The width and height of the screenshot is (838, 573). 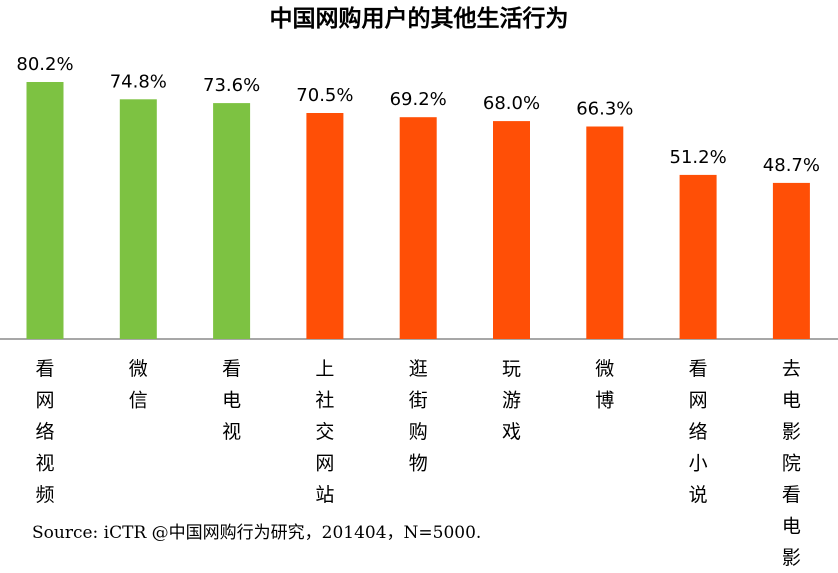 What do you see at coordinates (418, 99) in the screenshot?
I see `value-label-5: 69.2%` at bounding box center [418, 99].